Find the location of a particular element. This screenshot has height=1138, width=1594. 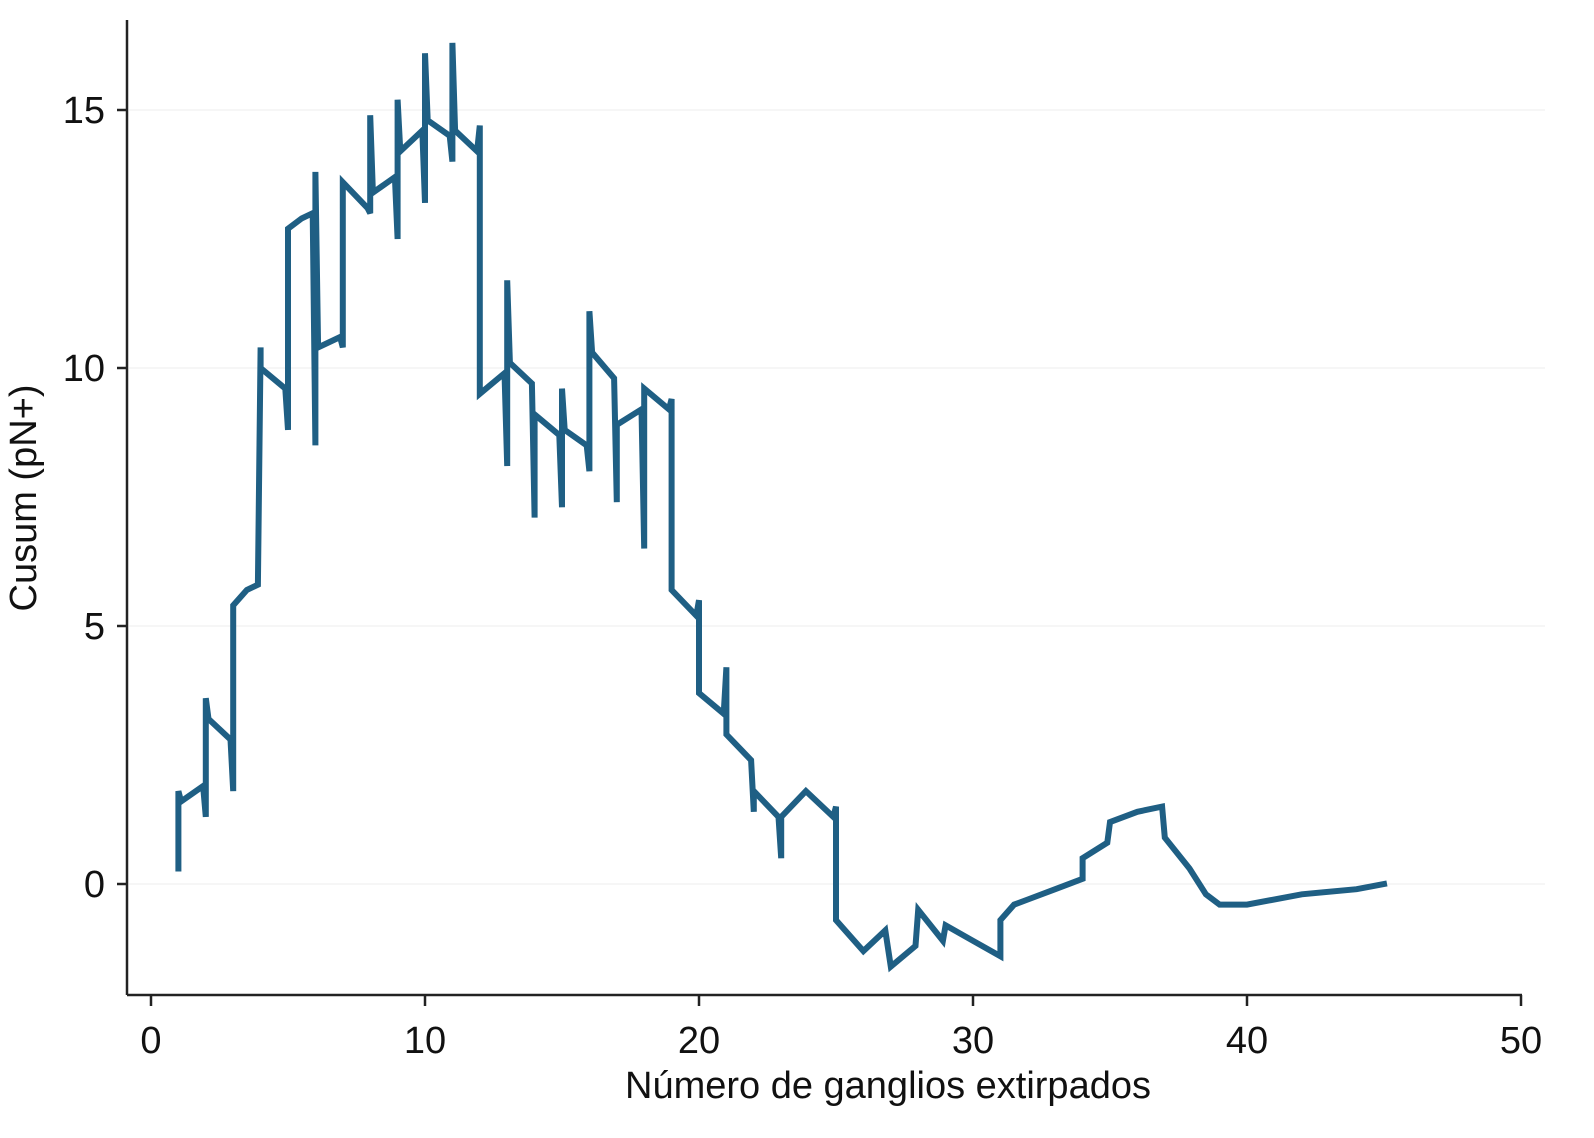

y-tick-label-15: 15 is located at coordinates (84, 111).